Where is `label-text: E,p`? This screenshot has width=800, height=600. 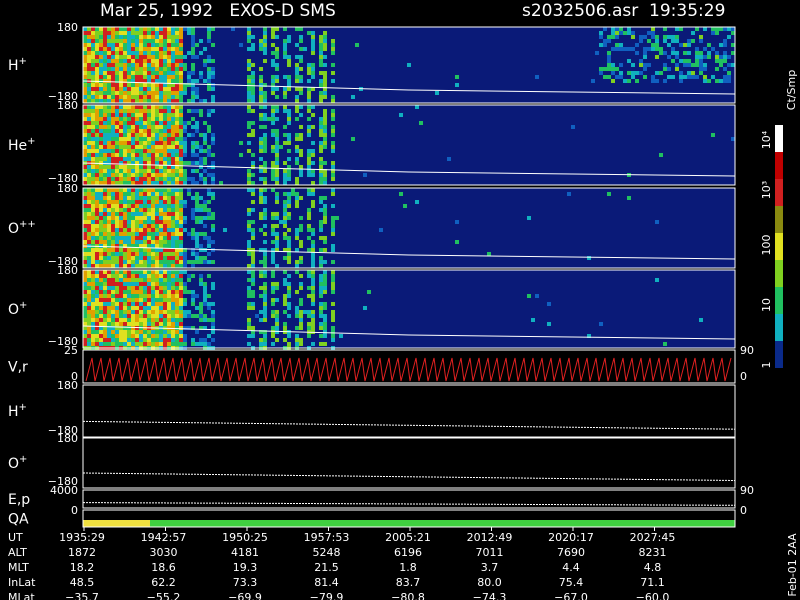
label-text: E,p is located at coordinates (19, 500).